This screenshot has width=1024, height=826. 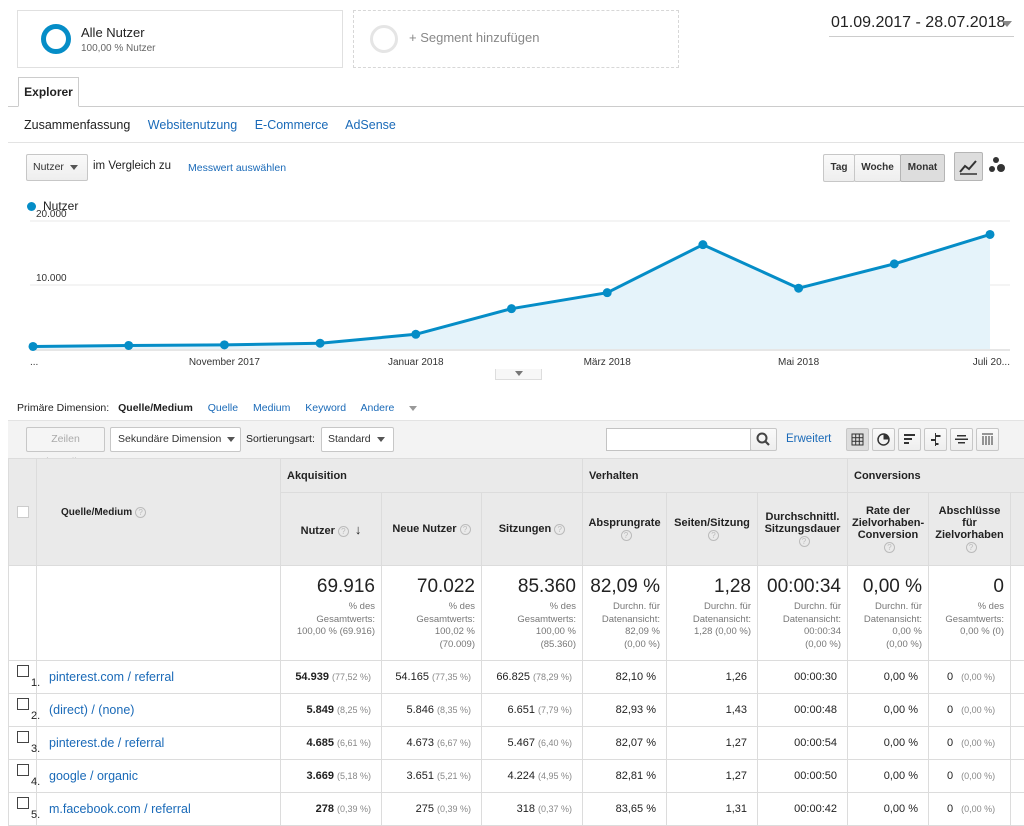 What do you see at coordinates (525, 529) in the screenshot?
I see `col-sessions-label: Sitzungen` at bounding box center [525, 529].